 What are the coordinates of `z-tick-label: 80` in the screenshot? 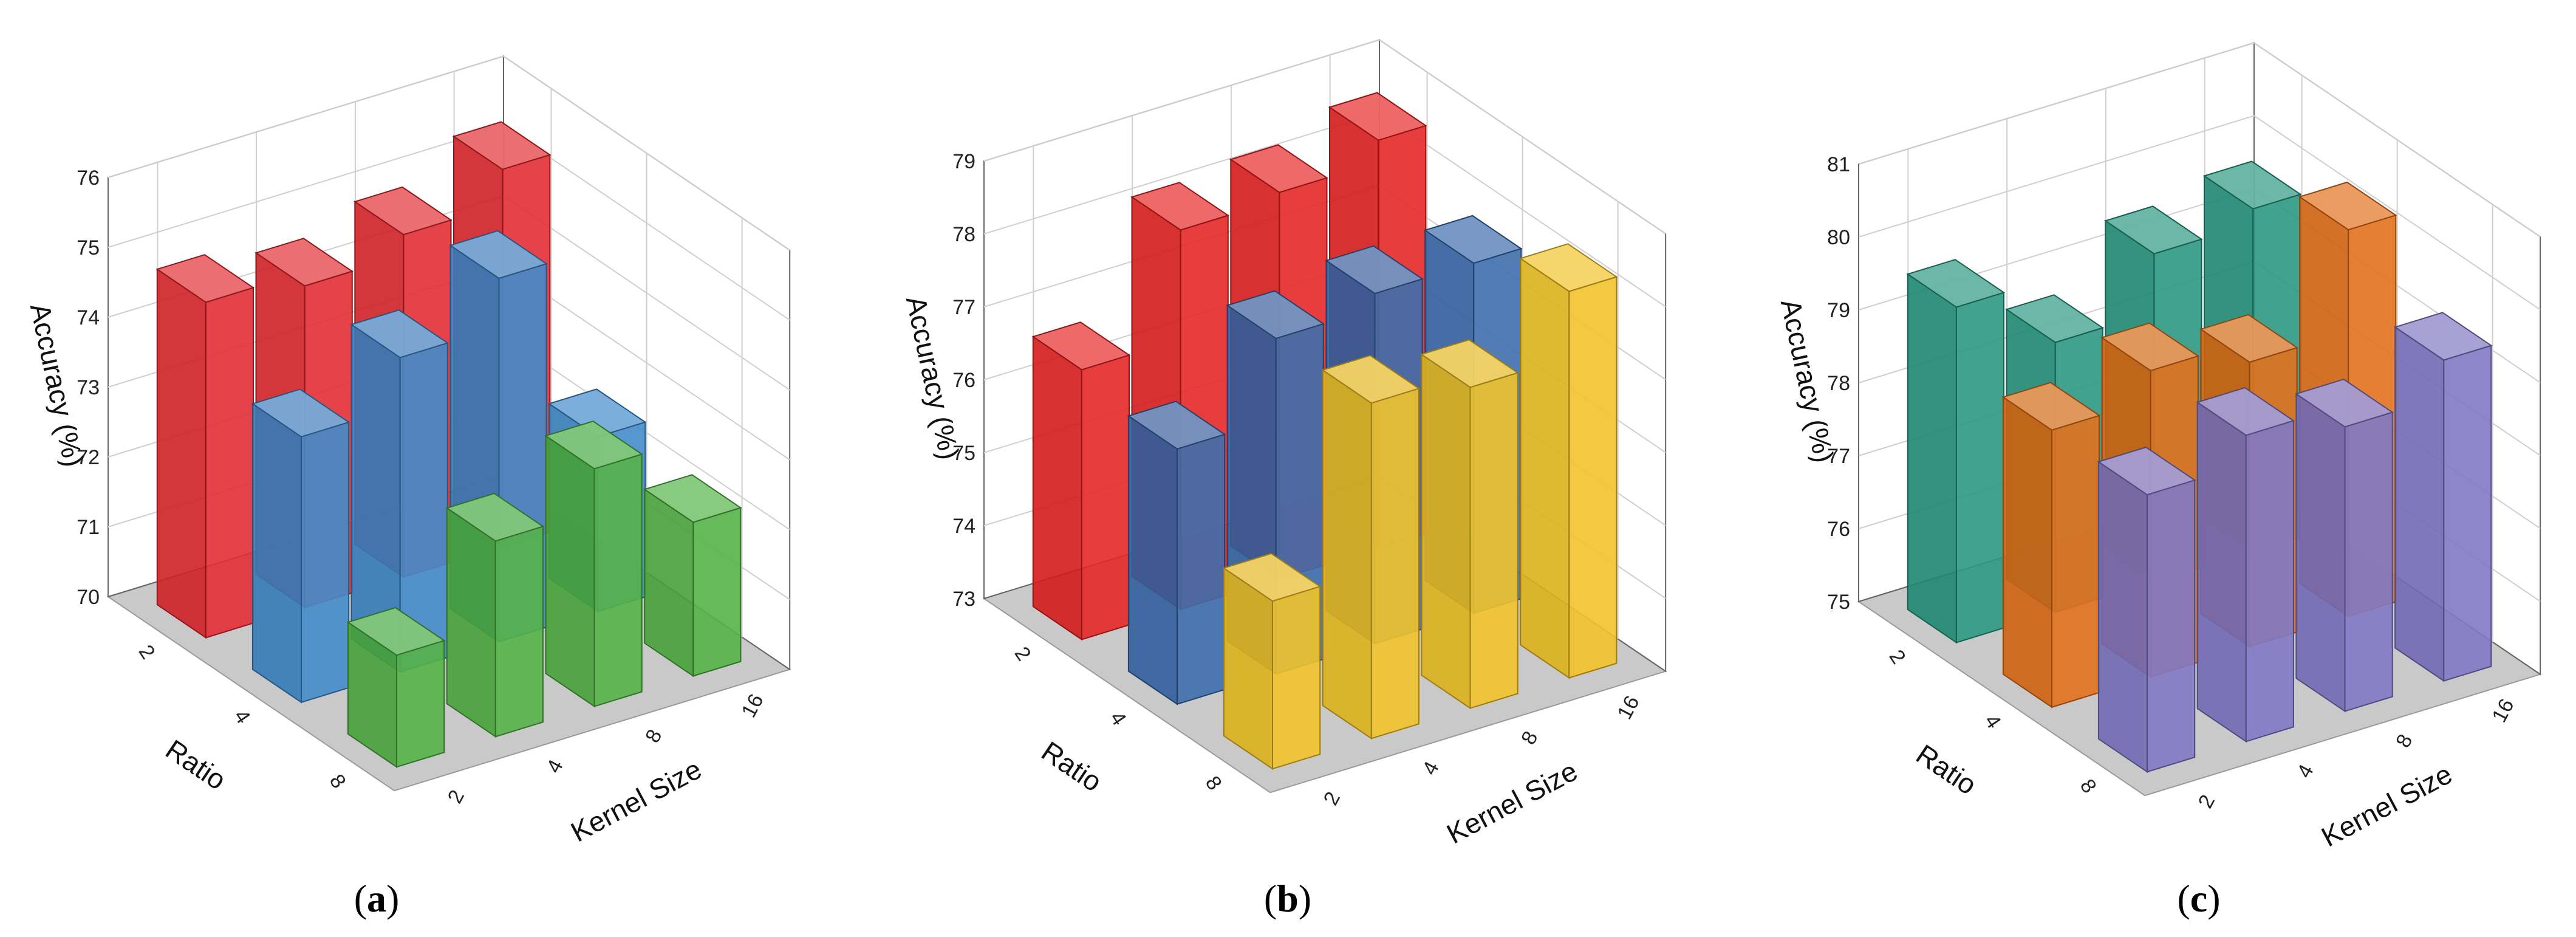 It's located at (1838, 237).